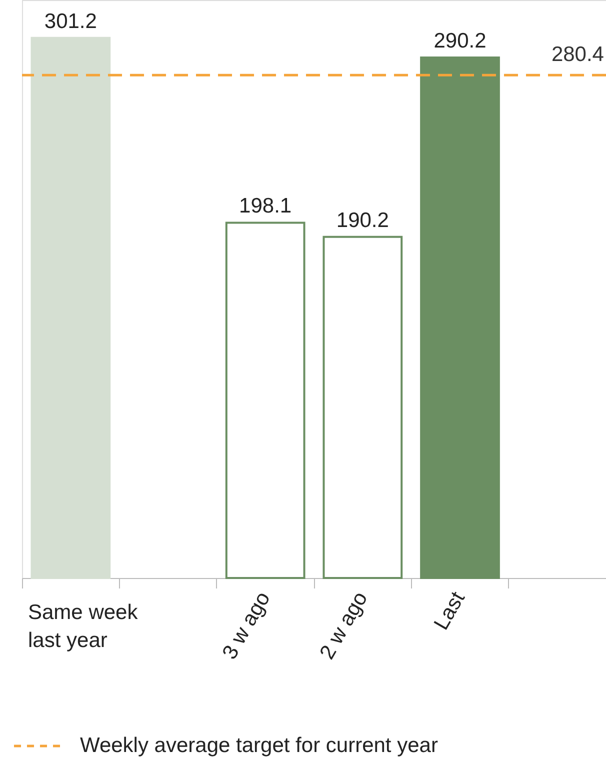 This screenshot has height=764, width=606. I want to click on data-label: 190.2, so click(362, 220).